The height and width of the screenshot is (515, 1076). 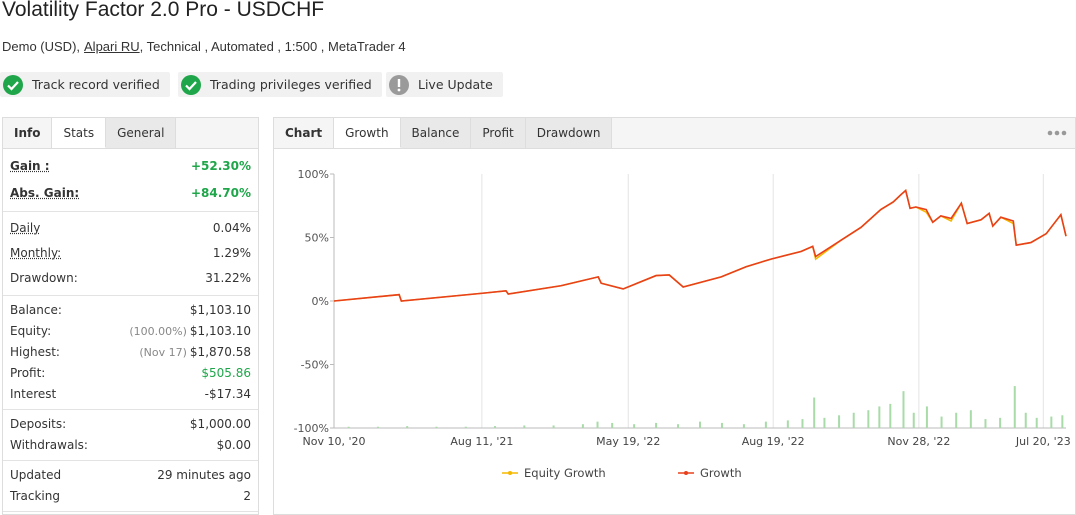 What do you see at coordinates (569, 133) in the screenshot?
I see `tab: Drawdown` at bounding box center [569, 133].